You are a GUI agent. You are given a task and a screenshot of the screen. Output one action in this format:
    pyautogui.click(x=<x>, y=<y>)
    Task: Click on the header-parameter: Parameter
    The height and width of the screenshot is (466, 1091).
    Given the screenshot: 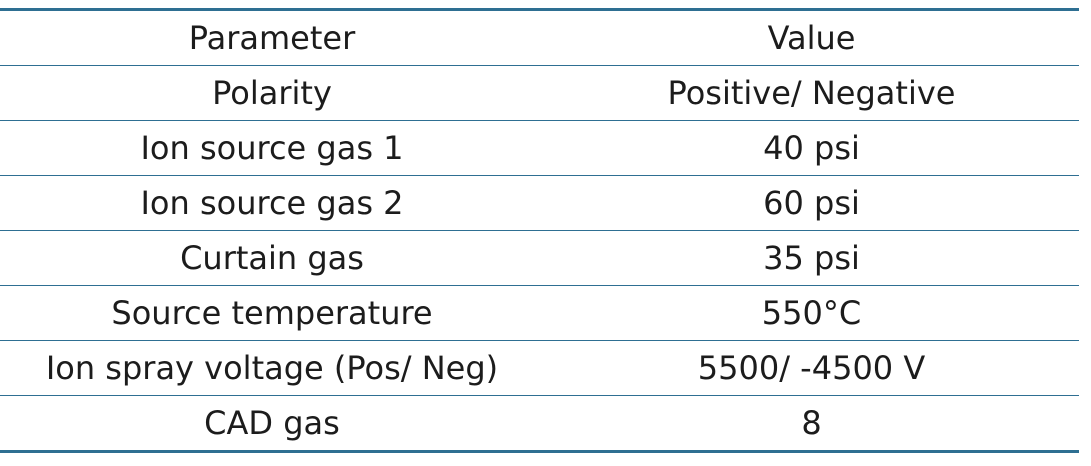 What is the action you would take?
    pyautogui.click(x=272, y=37)
    